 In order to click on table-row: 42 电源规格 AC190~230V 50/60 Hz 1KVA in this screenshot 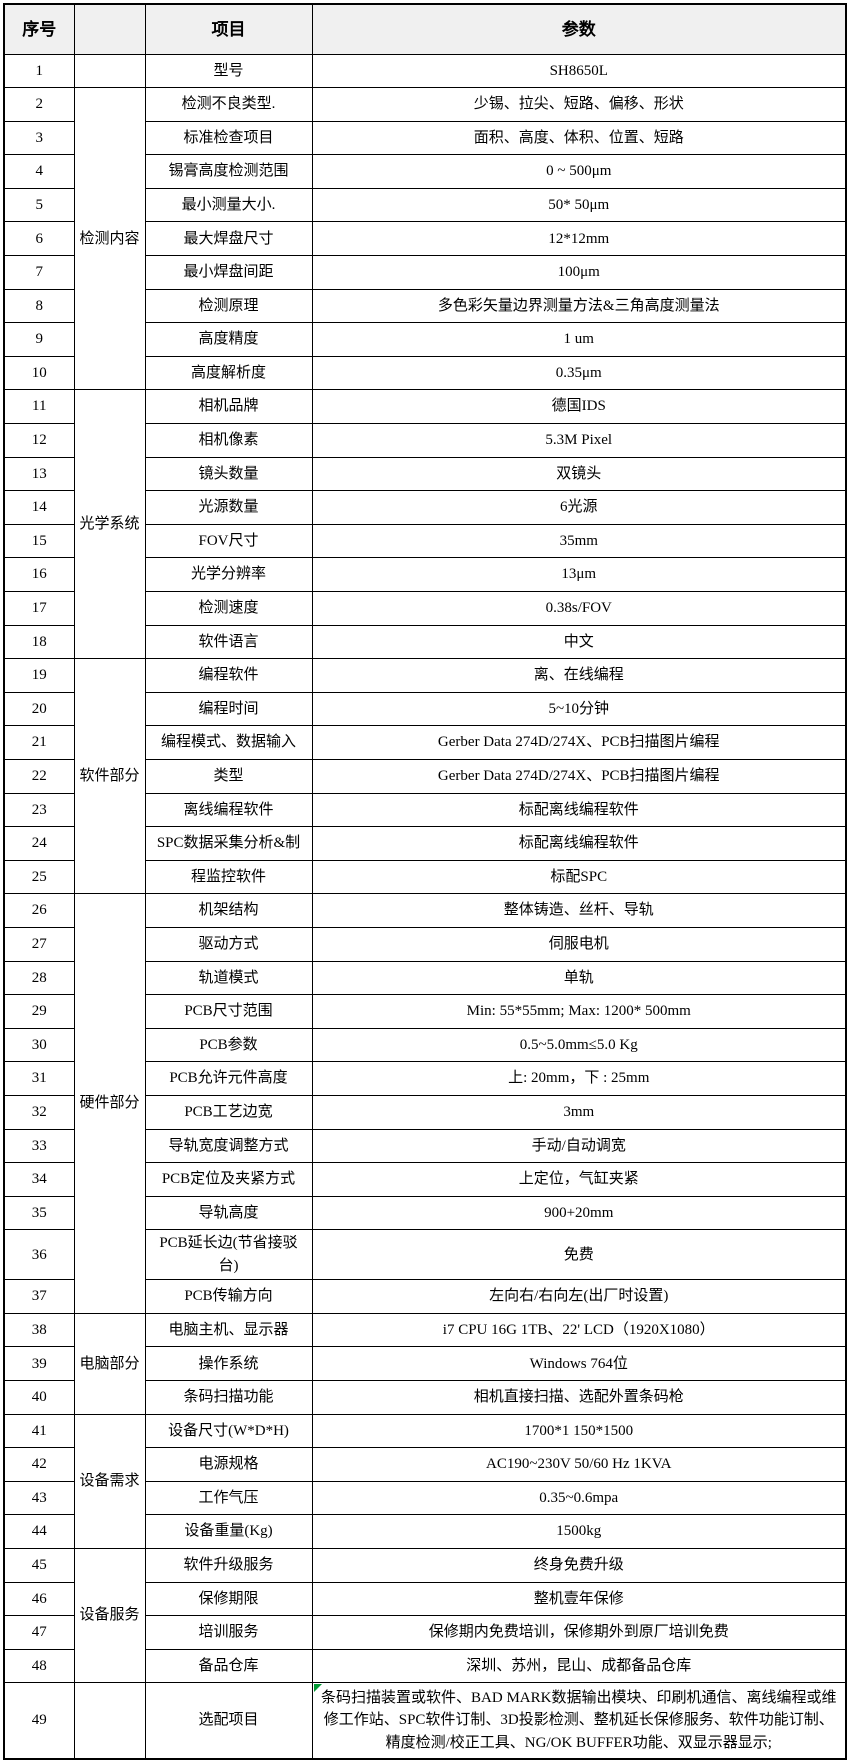, I will do `click(425, 1464)`.